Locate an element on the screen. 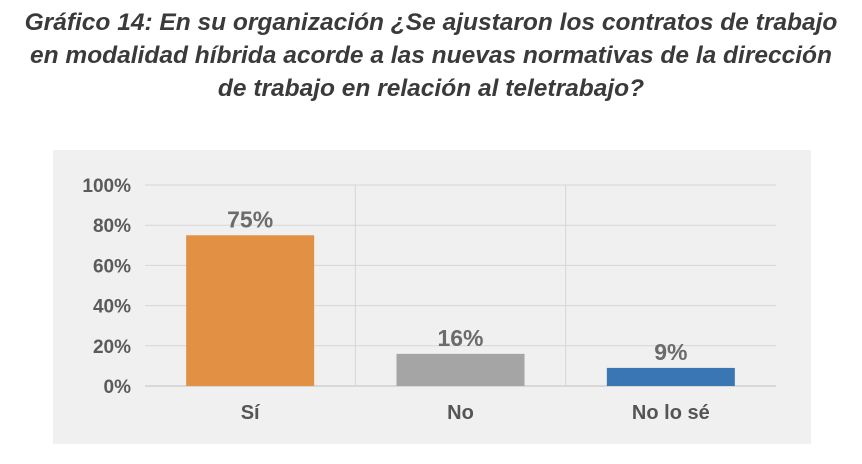 The width and height of the screenshot is (862, 464). chart-title-line-3: de trabajo en relación al teletrabajo? is located at coordinates (431, 88).